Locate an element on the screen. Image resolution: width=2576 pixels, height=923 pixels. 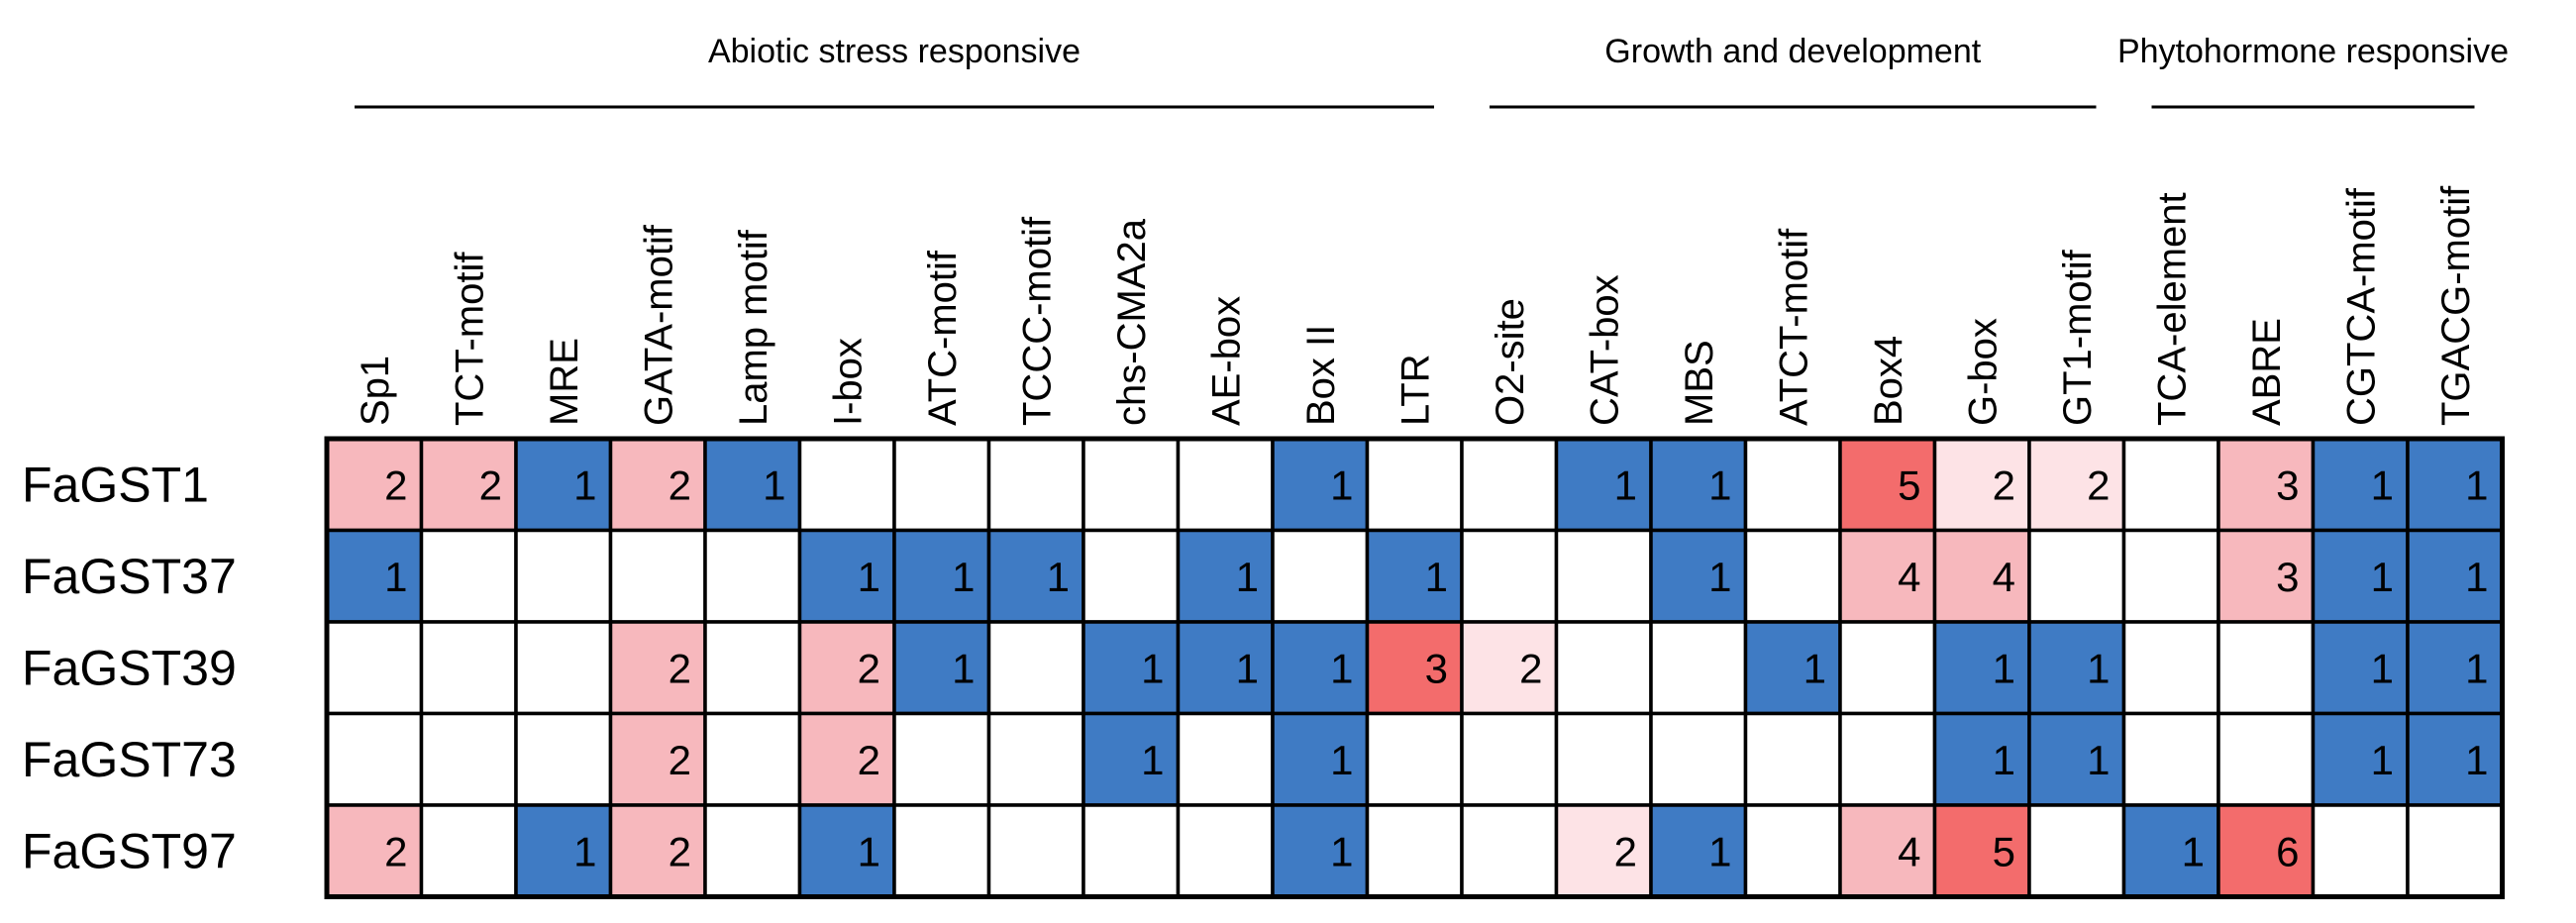
cell-value-4-10: 1 is located at coordinates (1341, 851).